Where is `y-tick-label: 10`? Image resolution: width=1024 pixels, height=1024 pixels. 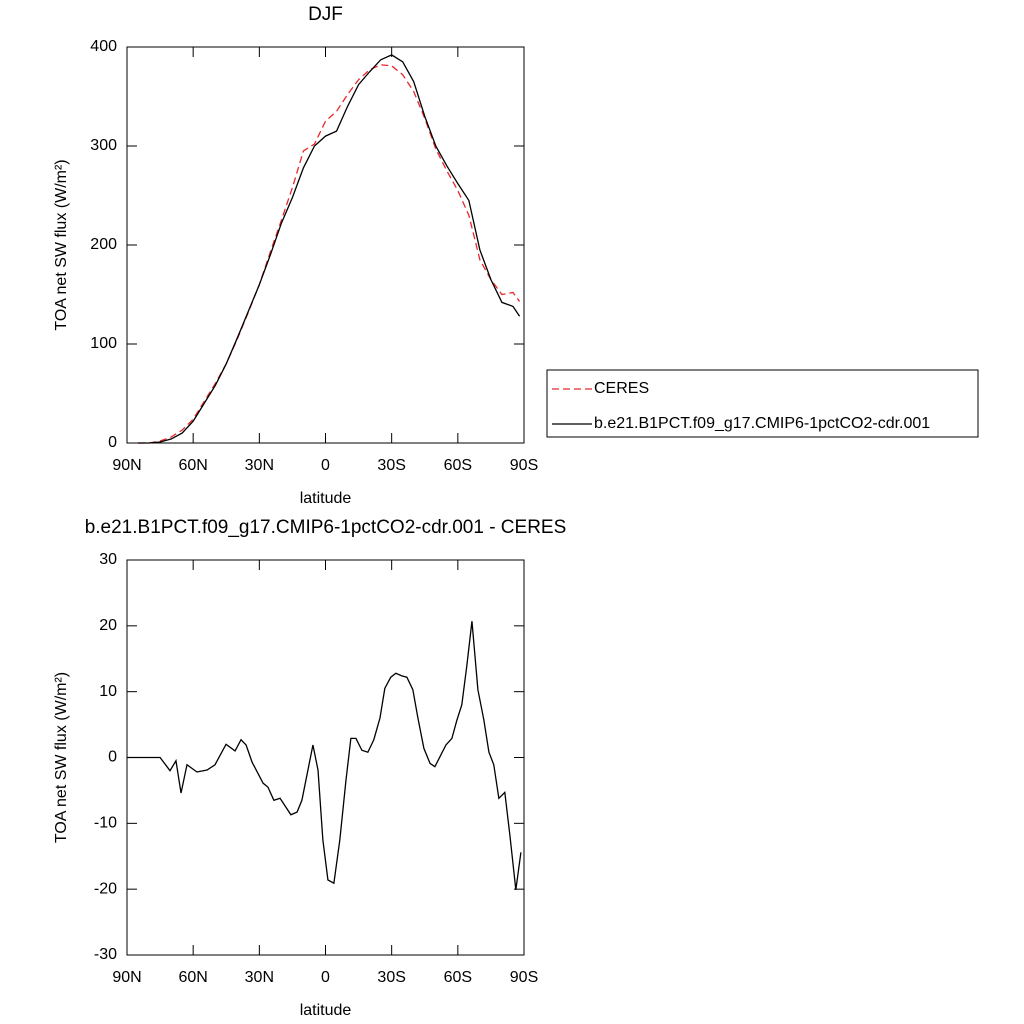 y-tick-label: 10 is located at coordinates (108, 691).